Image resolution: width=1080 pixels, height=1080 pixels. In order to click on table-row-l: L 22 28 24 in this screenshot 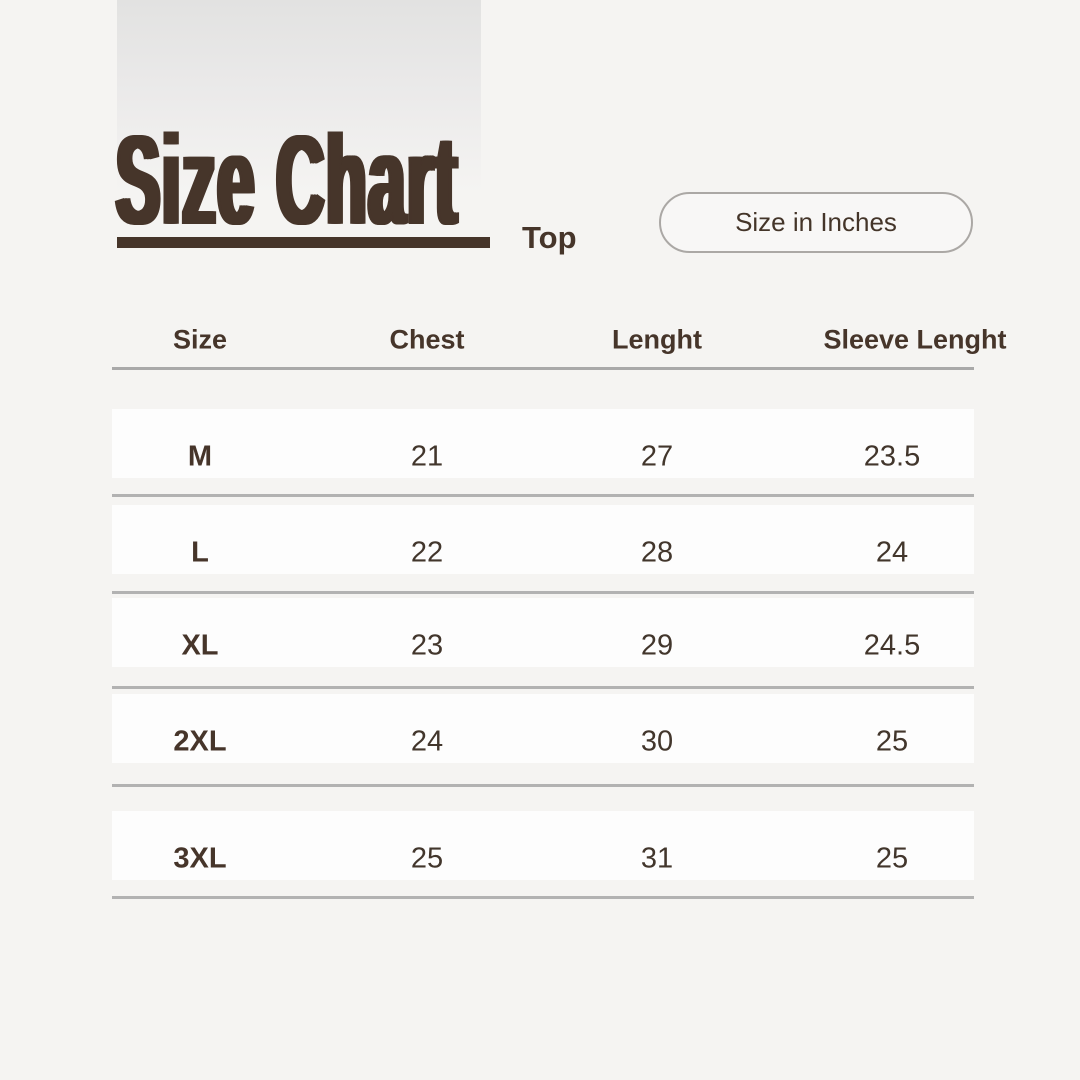, I will do `click(543, 539)`.